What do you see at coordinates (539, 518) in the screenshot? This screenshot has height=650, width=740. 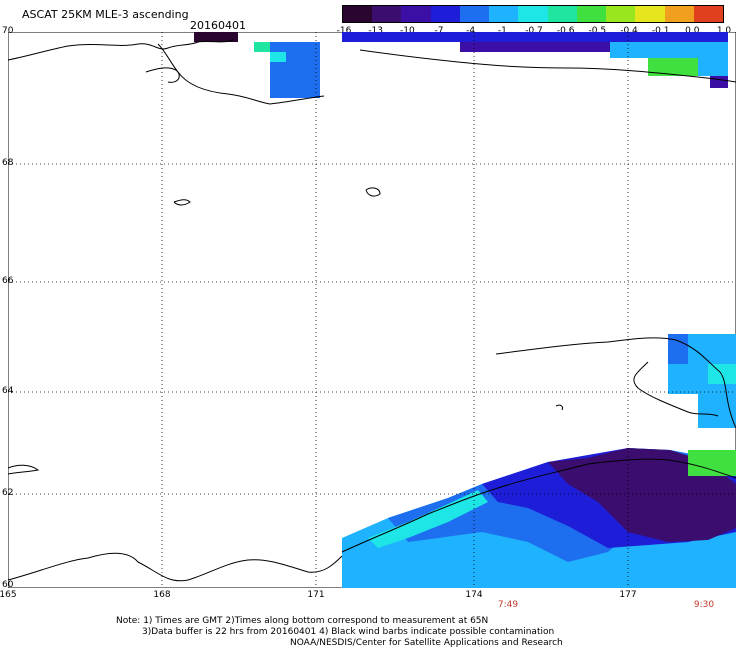 I see `swath-bottom` at bounding box center [539, 518].